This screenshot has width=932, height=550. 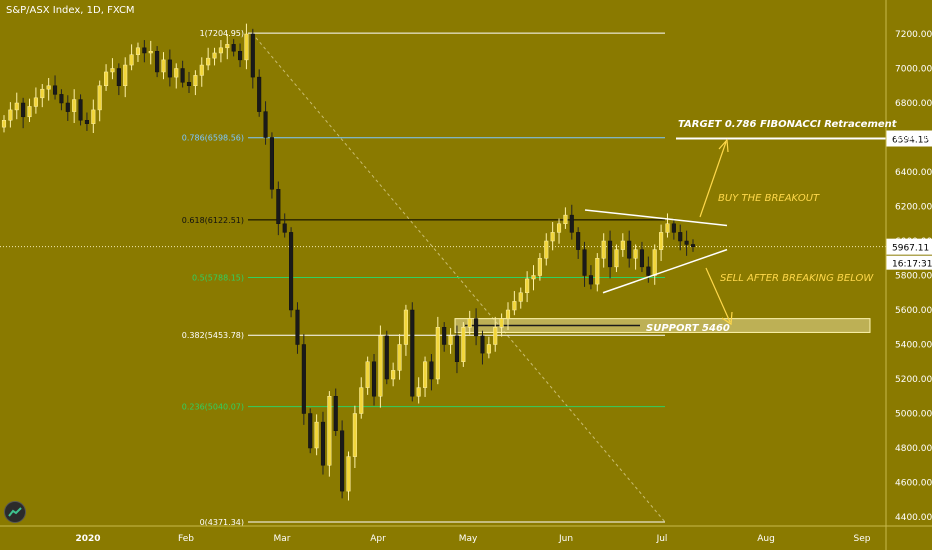 I want to click on breakout-arrowhead, so click(x=723, y=145).